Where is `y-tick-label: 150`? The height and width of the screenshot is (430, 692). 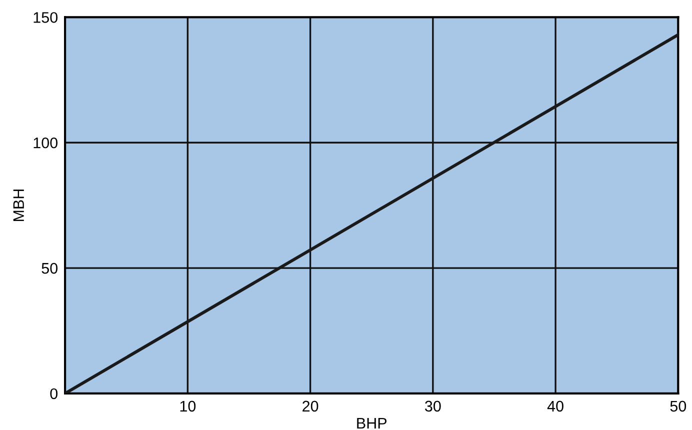
y-tick-label: 150 is located at coordinates (46, 17).